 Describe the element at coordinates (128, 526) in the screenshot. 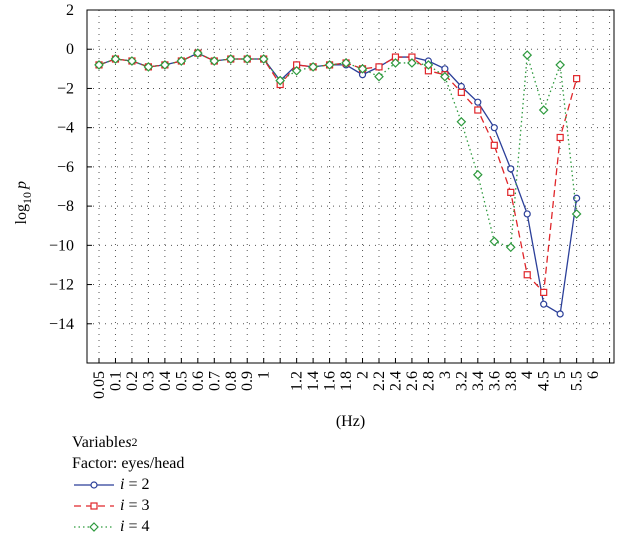

I see `legend-item-i4: i = 4` at that location.